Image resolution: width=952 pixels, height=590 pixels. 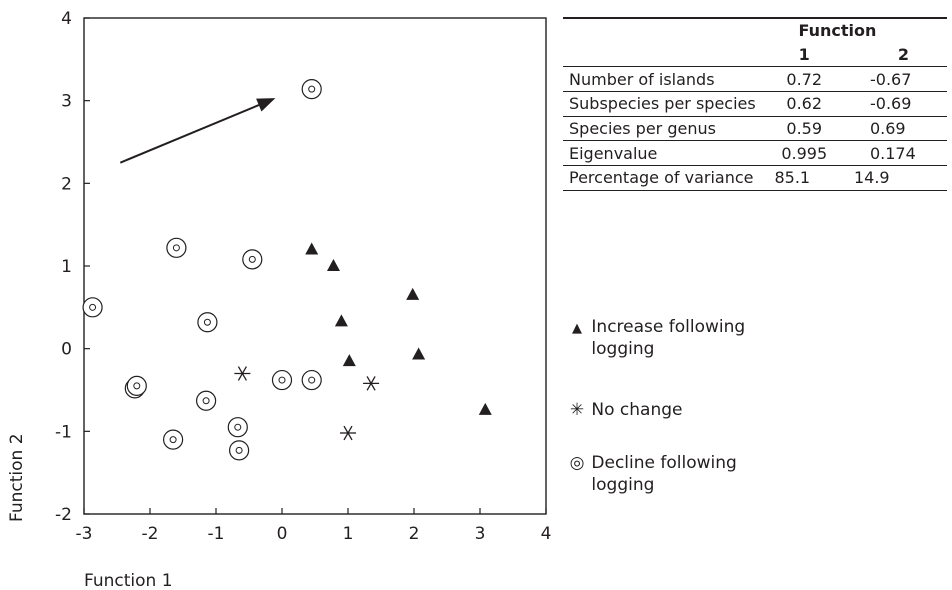 I want to click on filled-triangle-icon: ▲, so click(x=577, y=328).